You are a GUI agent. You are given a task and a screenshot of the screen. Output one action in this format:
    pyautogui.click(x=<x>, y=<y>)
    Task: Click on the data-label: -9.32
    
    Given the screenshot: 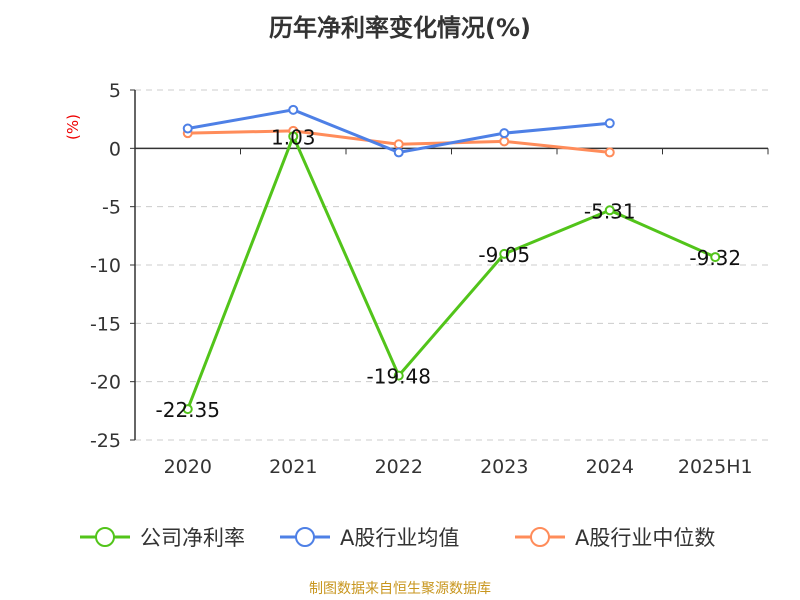 What is the action you would take?
    pyautogui.click(x=715, y=258)
    